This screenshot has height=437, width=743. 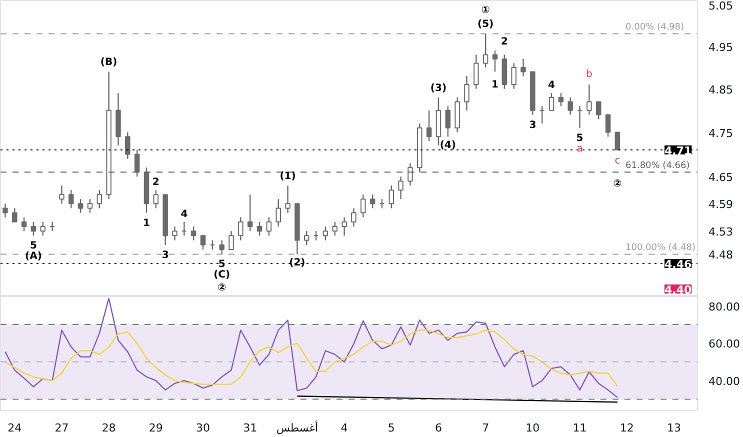 What do you see at coordinates (658, 166) in the screenshot?
I see `ref-line-label: 61.80% (4.66)` at bounding box center [658, 166].